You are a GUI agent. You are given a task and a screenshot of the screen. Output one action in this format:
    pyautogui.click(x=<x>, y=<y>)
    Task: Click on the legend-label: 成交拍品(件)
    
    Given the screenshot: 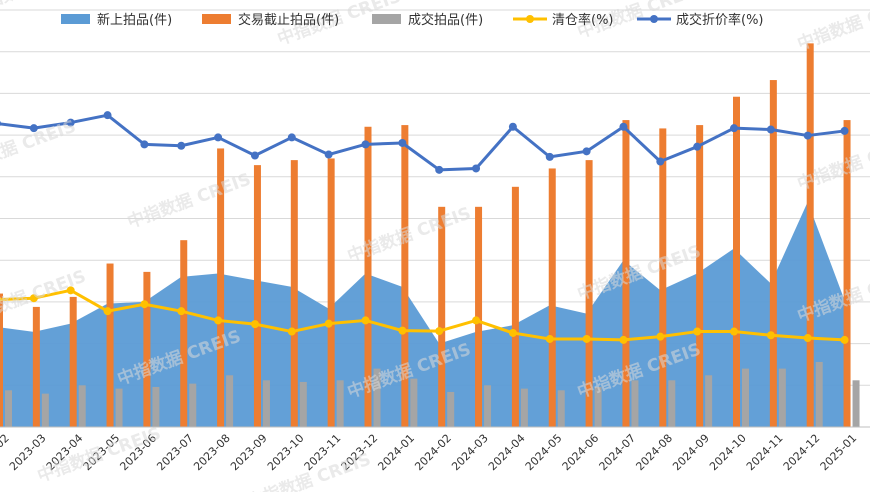 What is the action you would take?
    pyautogui.click(x=445, y=20)
    